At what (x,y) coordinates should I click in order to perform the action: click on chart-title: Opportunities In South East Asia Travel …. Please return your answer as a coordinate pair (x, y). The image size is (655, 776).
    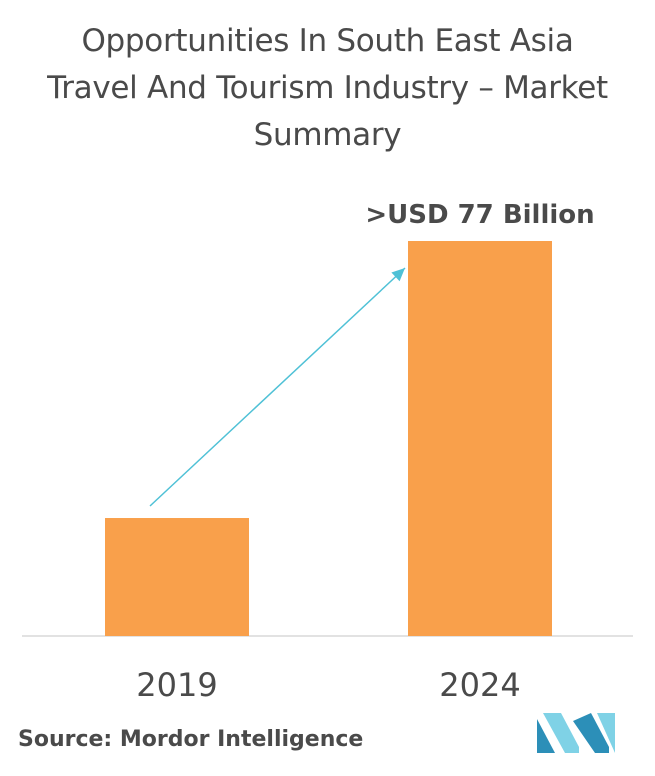
    Looking at the image, I should click on (327, 88).